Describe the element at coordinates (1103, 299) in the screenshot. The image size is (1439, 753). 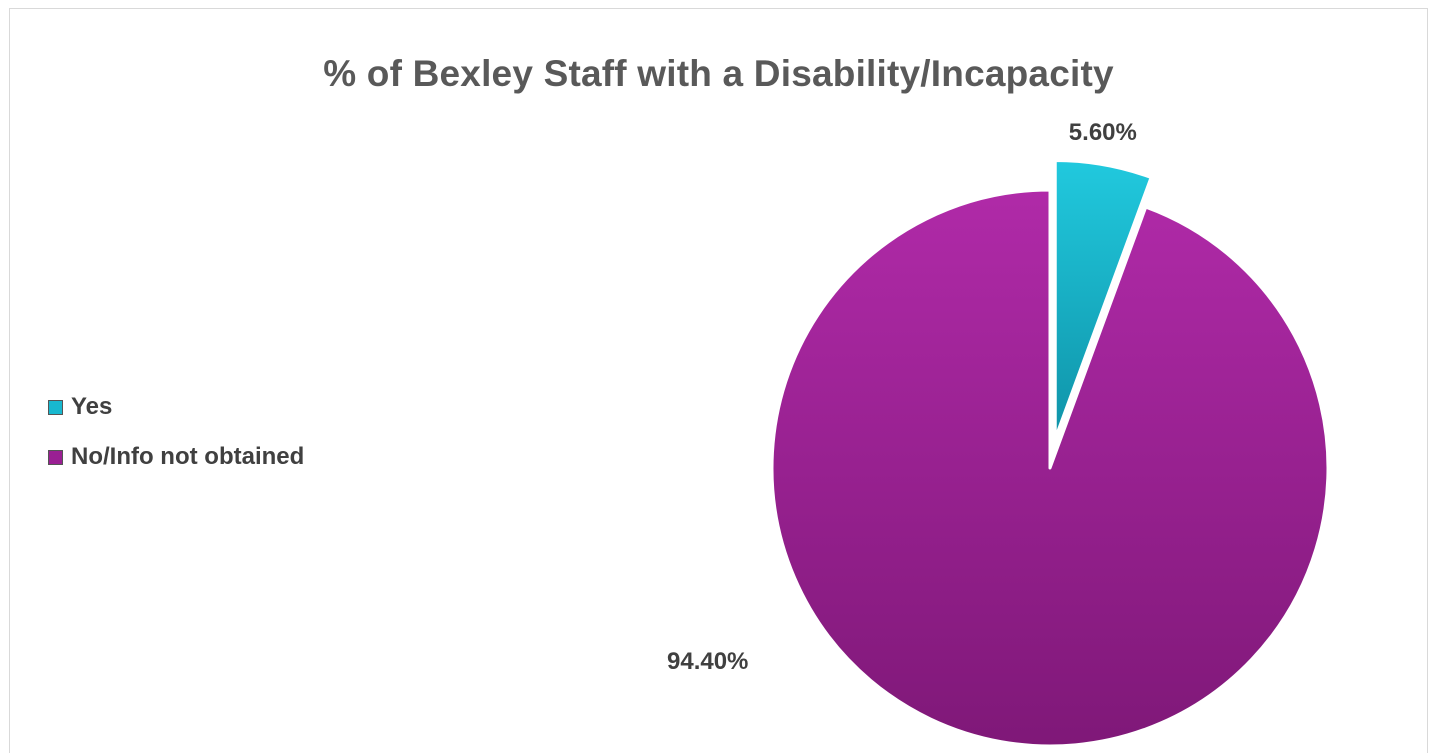
I see `pie-slice-yes` at that location.